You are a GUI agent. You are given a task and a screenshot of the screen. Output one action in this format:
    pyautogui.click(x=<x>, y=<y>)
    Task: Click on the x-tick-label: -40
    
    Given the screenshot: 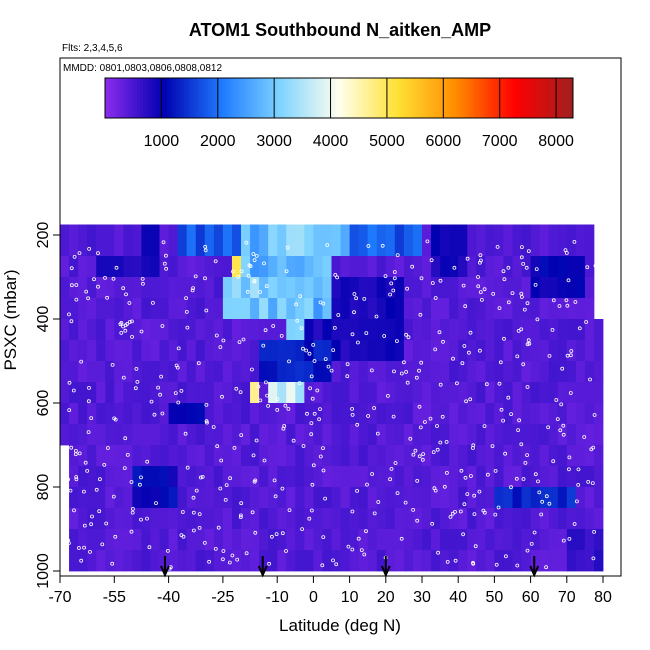 What is the action you would take?
    pyautogui.click(x=168, y=597)
    